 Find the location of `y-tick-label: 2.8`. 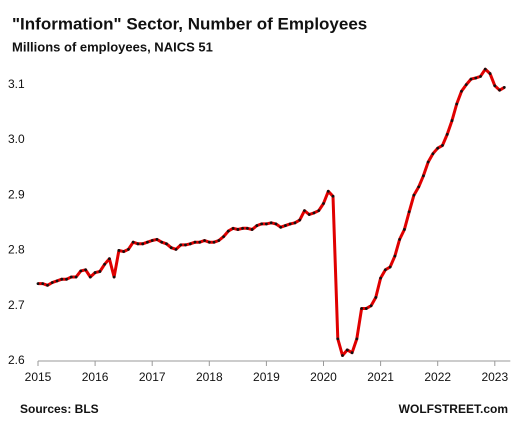

y-tick-label: 2.8 is located at coordinates (16, 250).